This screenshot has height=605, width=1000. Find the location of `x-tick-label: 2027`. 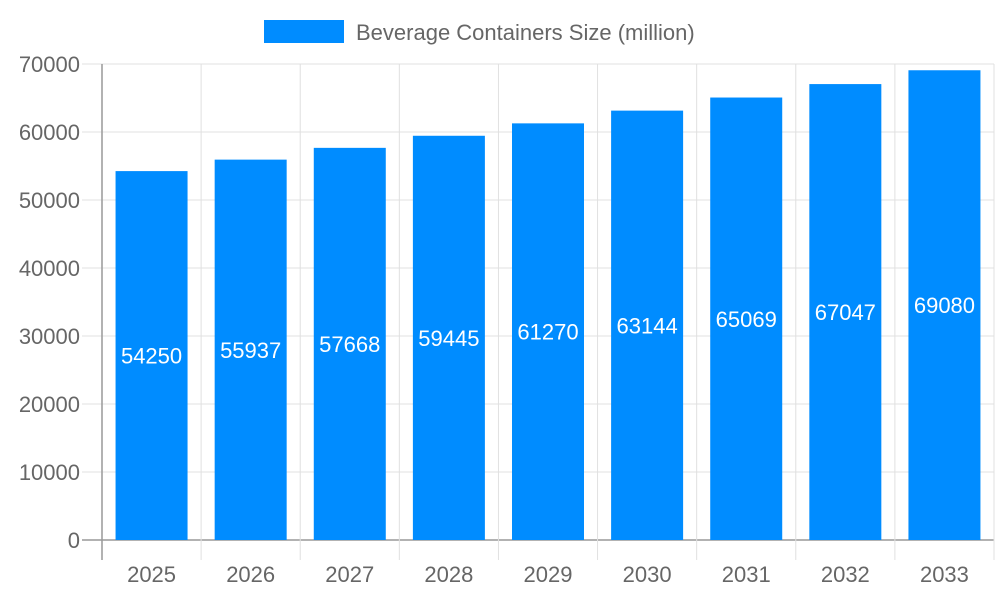

x-tick-label: 2027 is located at coordinates (349, 574).